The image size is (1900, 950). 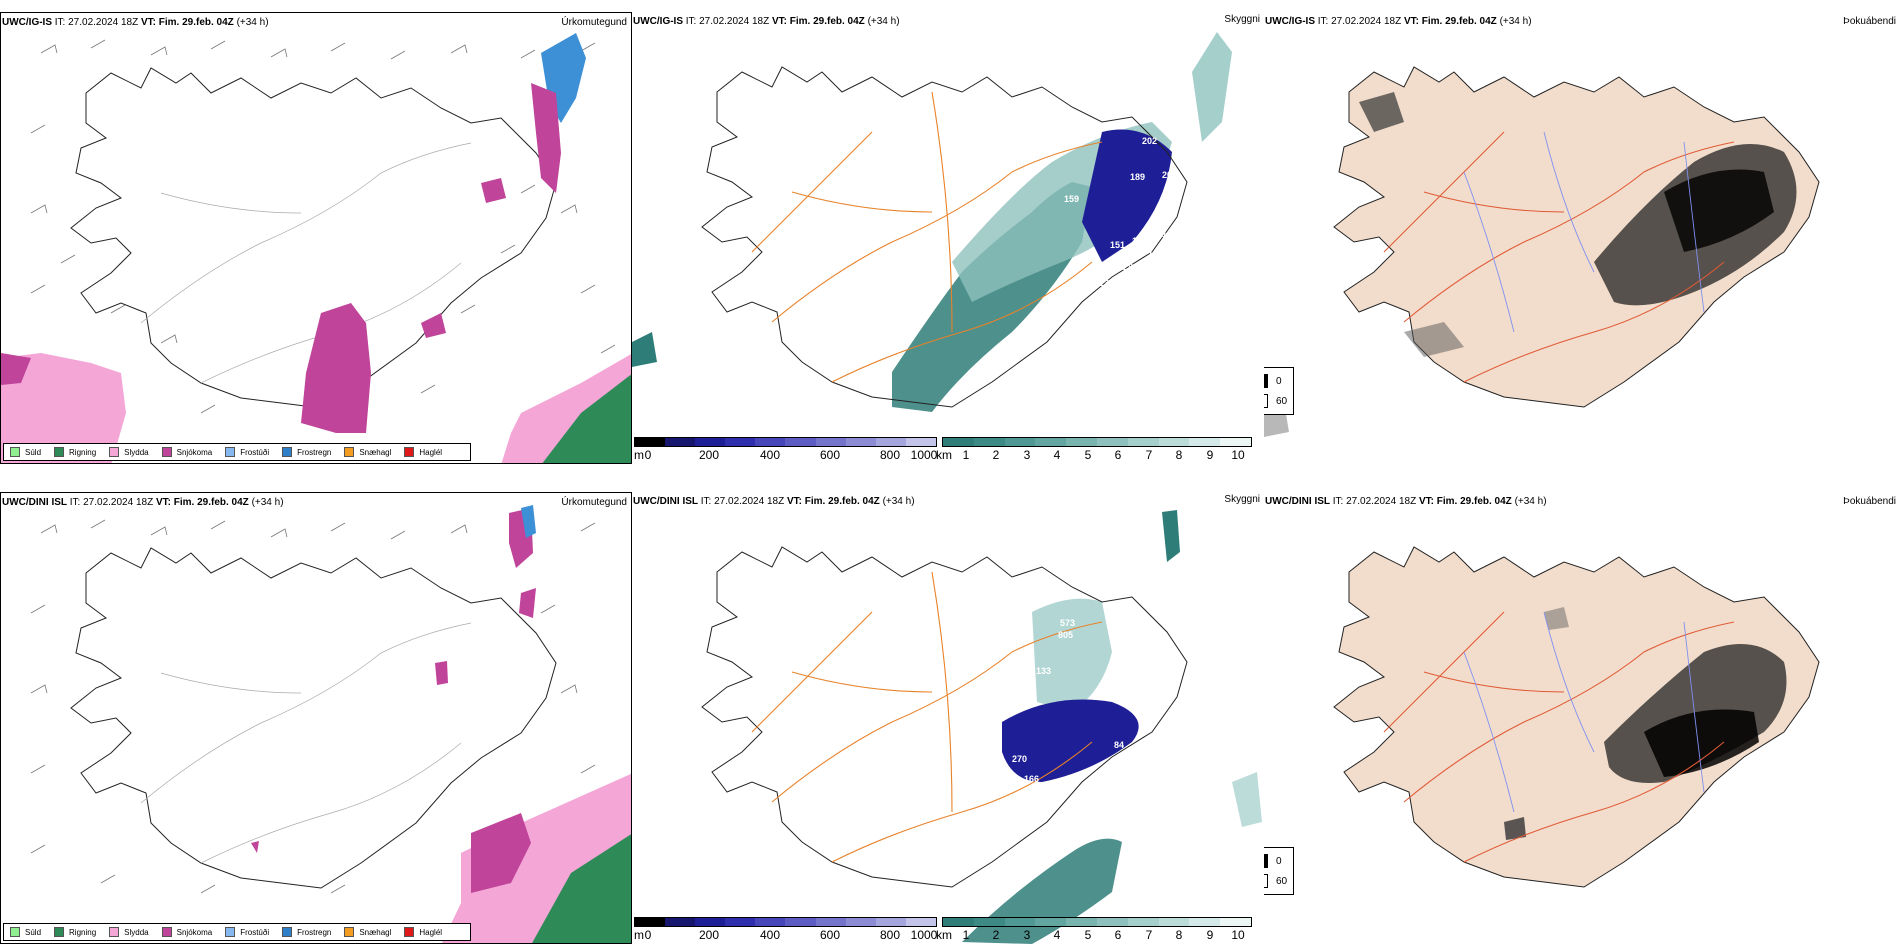 I want to click on panel-title: Skyggni, so click(x=1242, y=499).